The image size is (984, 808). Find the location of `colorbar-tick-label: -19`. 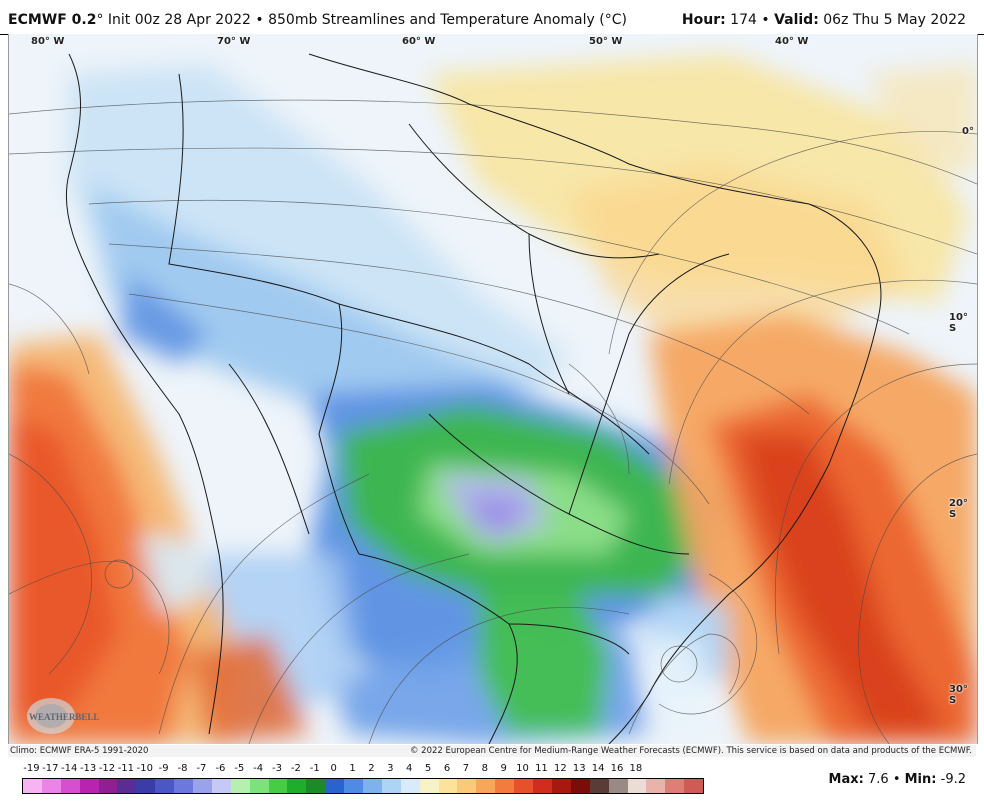

colorbar-tick-label: -19 is located at coordinates (31, 768).